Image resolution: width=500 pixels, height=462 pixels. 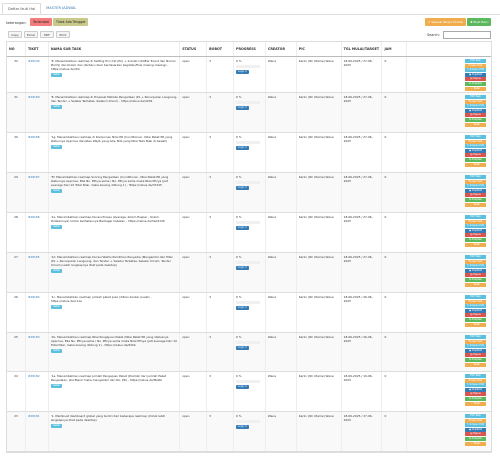 What do you see at coordinates (33, 217) in the screenshot?
I see `ticket-link: #28186` at bounding box center [33, 217].